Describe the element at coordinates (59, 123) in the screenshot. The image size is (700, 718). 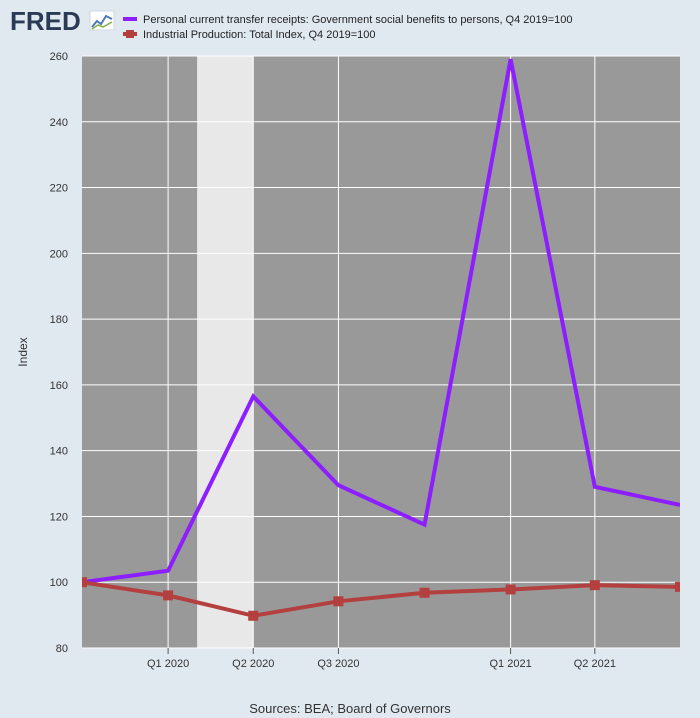
I see `y-tick-label: 240` at that location.